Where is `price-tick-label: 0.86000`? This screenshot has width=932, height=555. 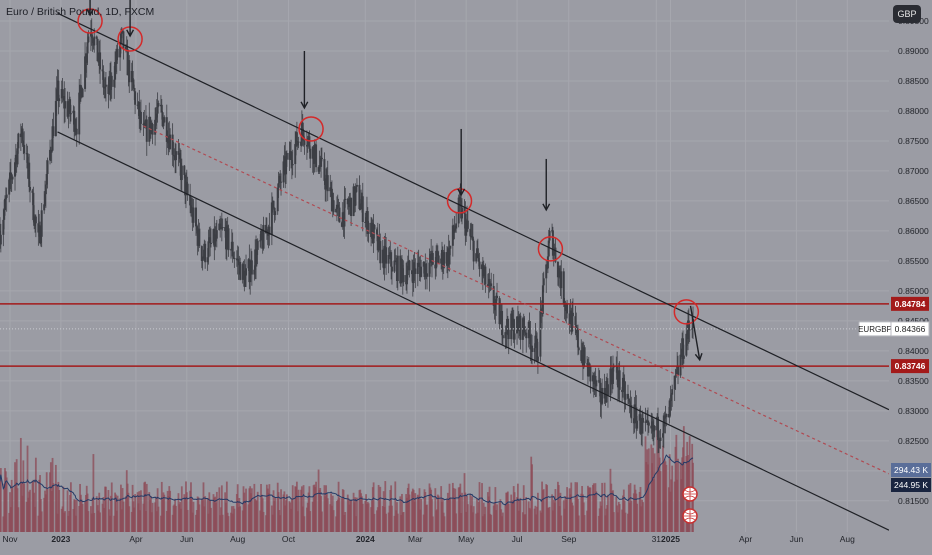 price-tick-label: 0.86000 is located at coordinates (913, 231).